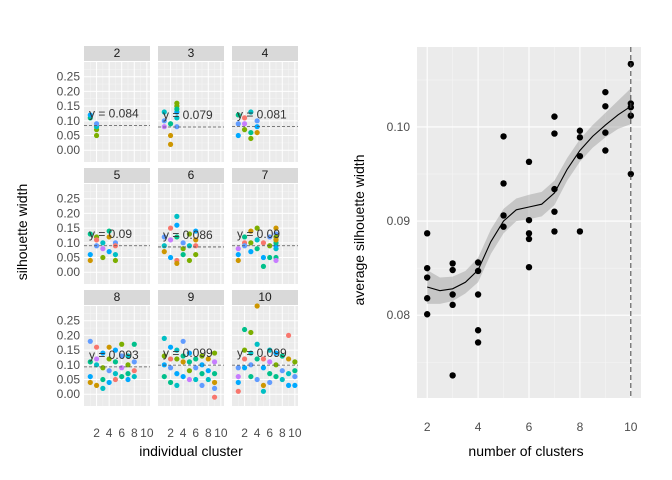  I want to click on facet-label: 9, so click(191, 297).